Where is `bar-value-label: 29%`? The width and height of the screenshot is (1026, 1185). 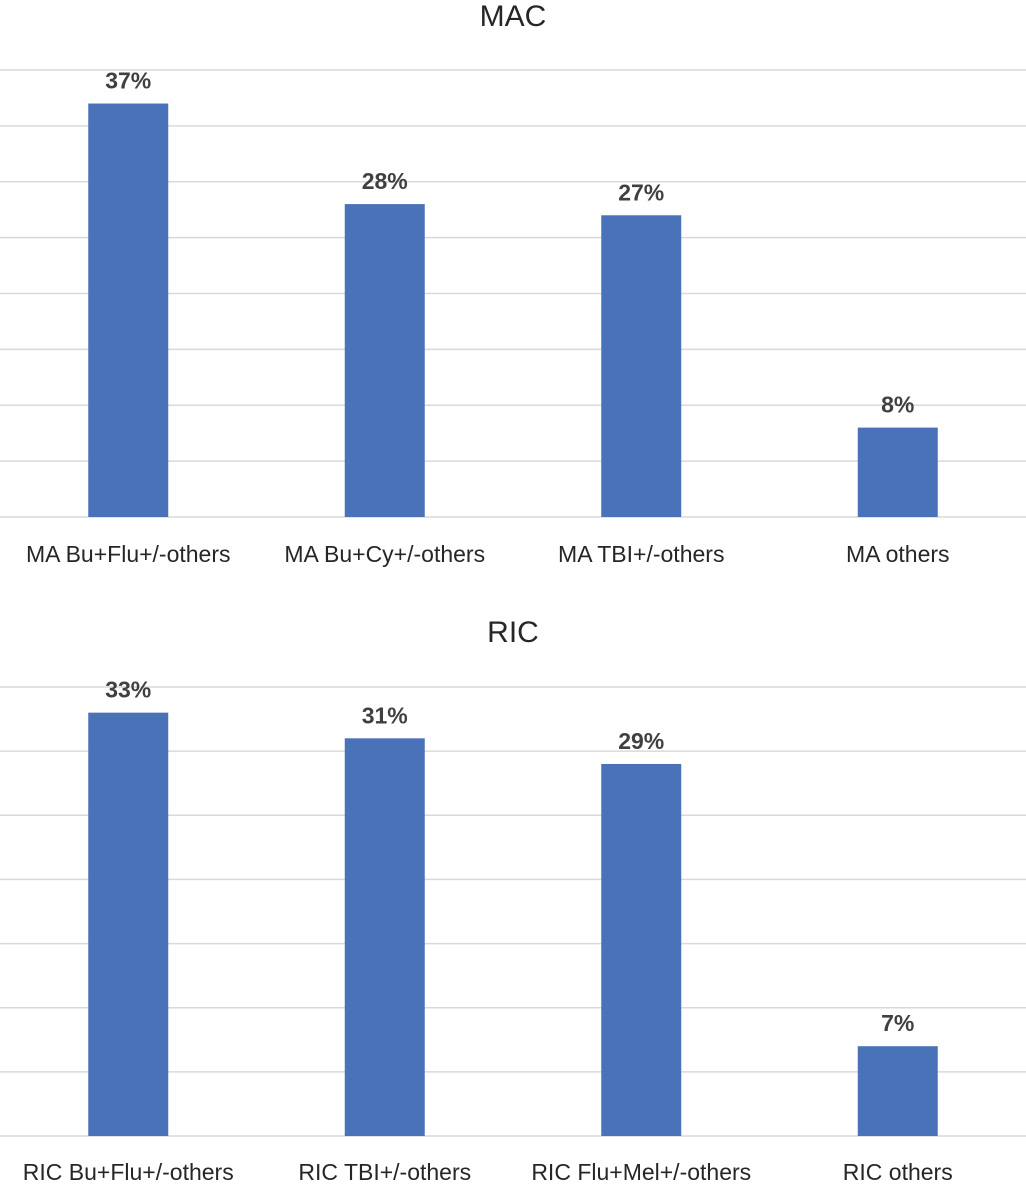 bar-value-label: 29% is located at coordinates (641, 741).